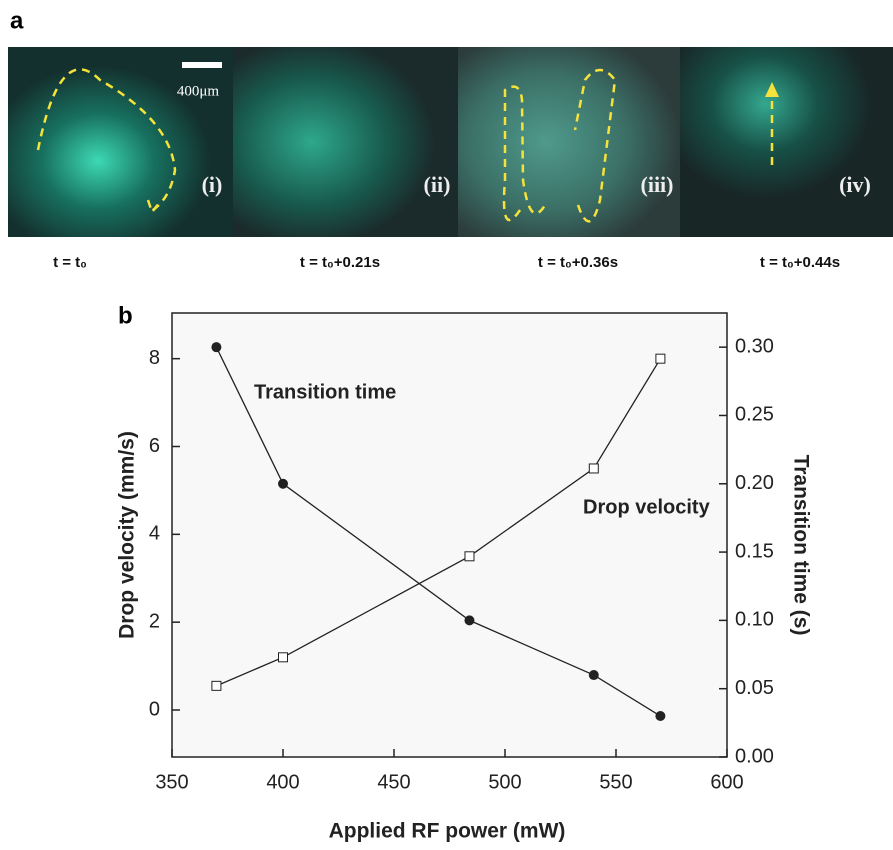 This screenshot has height=850, width=893. What do you see at coordinates (437, 184) in the screenshot?
I see `frame-tag: (ii)` at bounding box center [437, 184].